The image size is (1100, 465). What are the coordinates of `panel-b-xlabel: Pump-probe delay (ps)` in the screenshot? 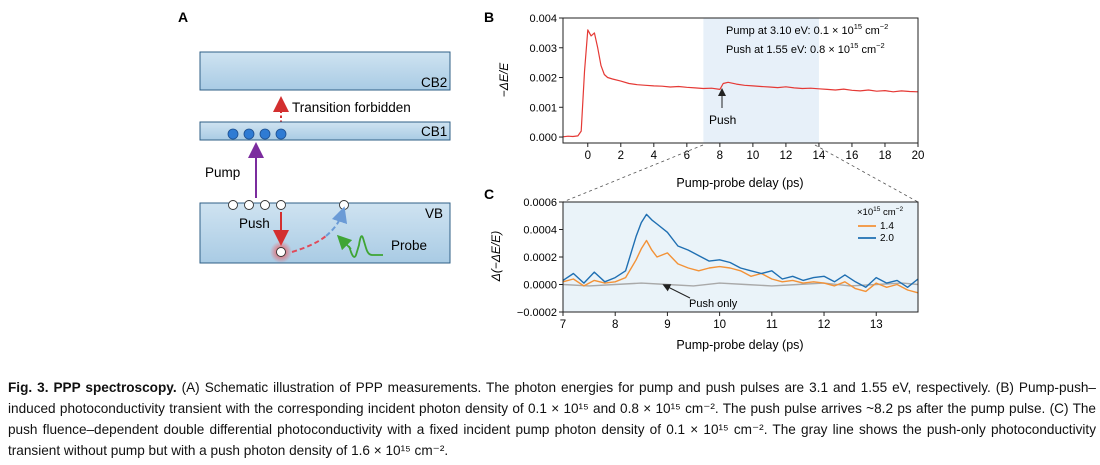 It's located at (739, 183).